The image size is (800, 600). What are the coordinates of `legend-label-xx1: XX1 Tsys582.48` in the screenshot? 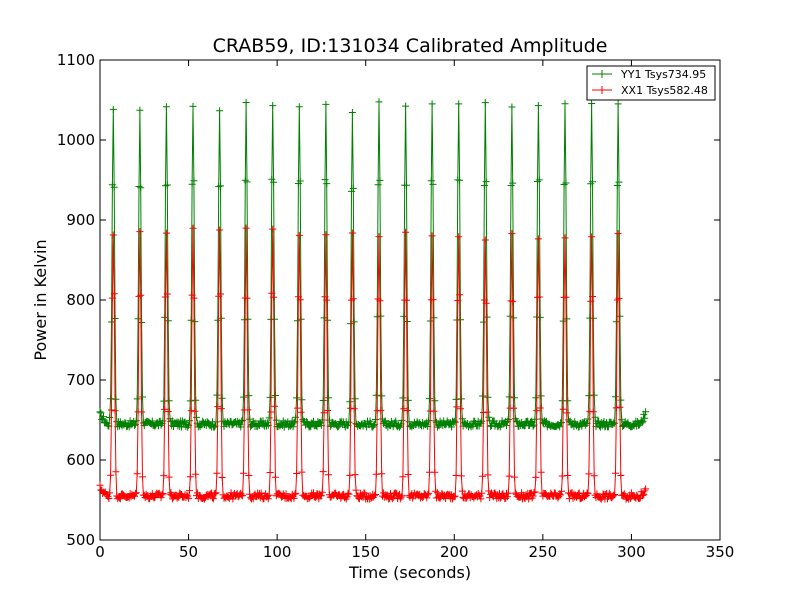 It's located at (664, 90).